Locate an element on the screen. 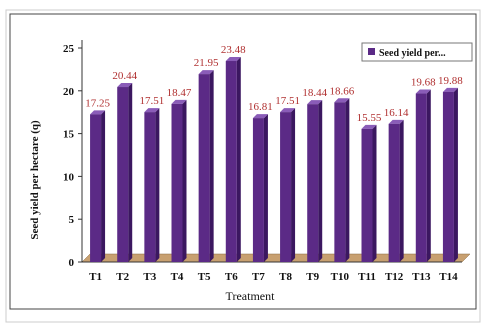 The image size is (485, 325). y-tick-label: 15 is located at coordinates (69, 135).